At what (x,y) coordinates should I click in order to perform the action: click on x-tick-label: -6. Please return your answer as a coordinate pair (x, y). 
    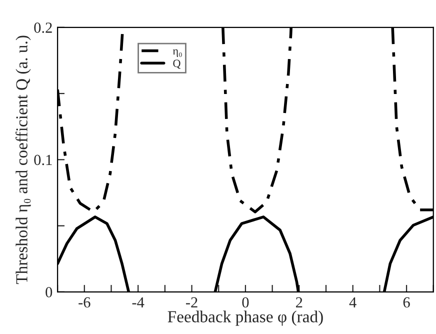
    Looking at the image, I should click on (84, 302).